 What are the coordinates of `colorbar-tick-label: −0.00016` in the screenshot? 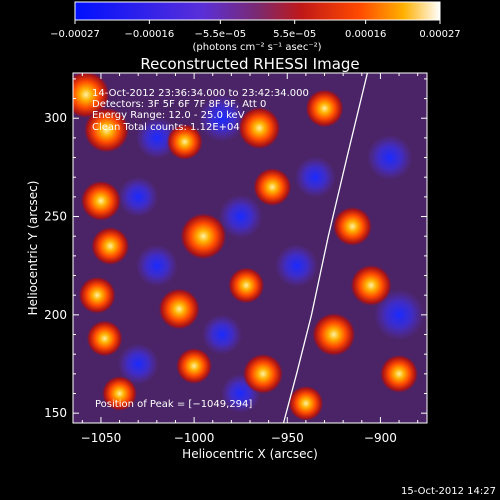 It's located at (149, 34).